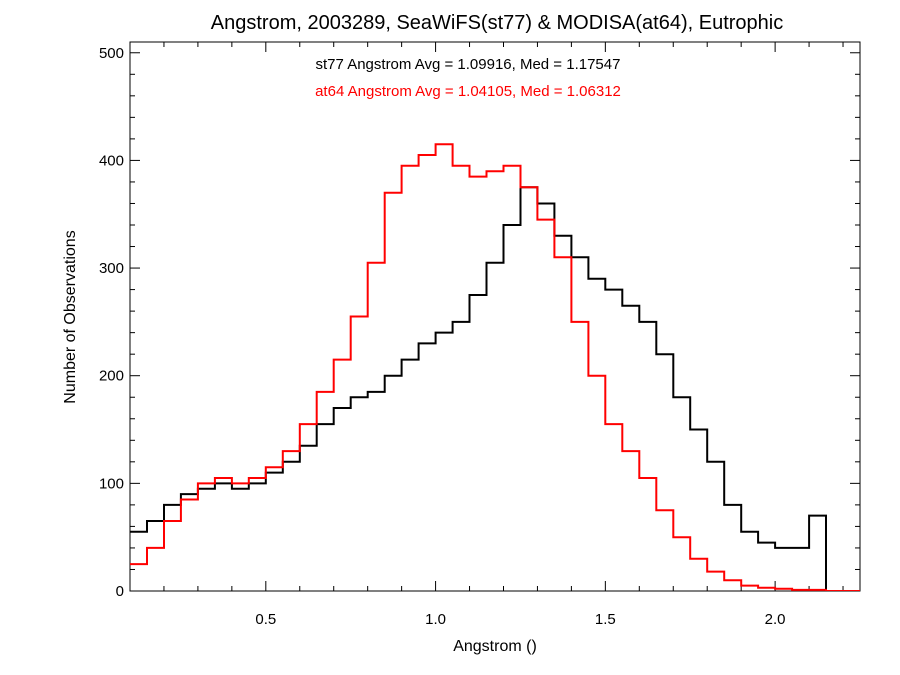 The height and width of the screenshot is (675, 900). Describe the element at coordinates (111, 268) in the screenshot. I see `y-tick-label: 300` at that location.